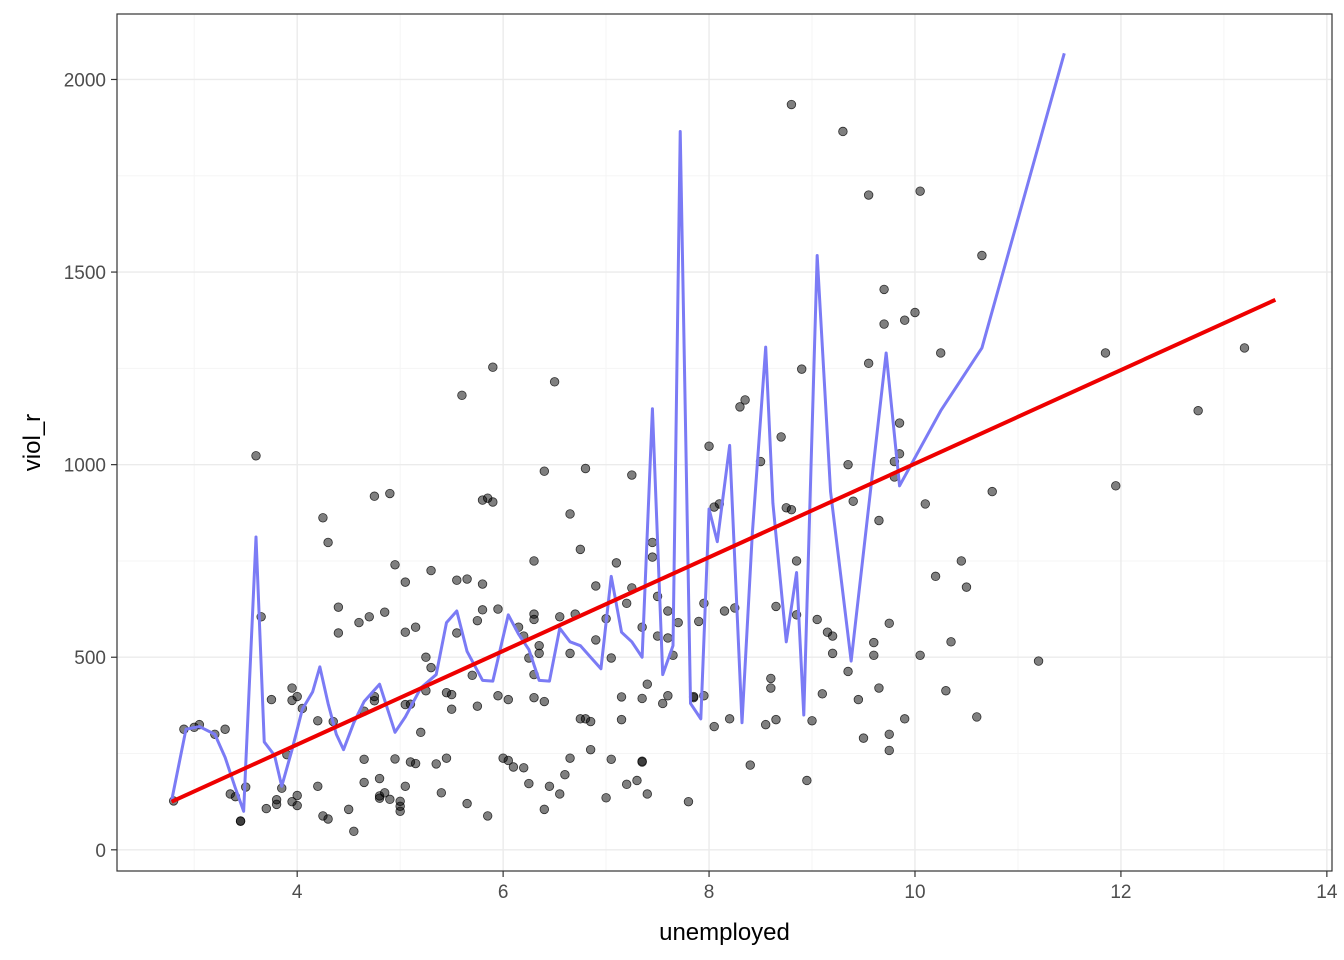  What do you see at coordinates (724, 932) in the screenshot?
I see `x-axis-title: unemployed` at bounding box center [724, 932].